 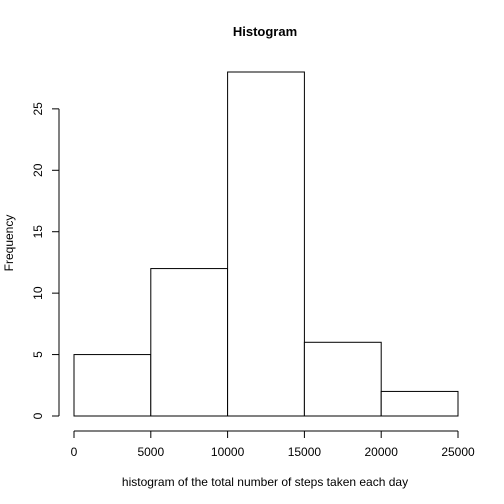 I want to click on y-tick-label-3: 15, so click(x=38, y=232).